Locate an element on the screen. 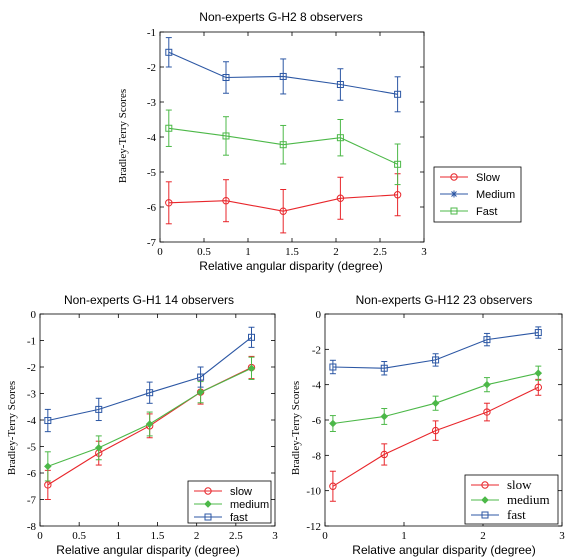 The height and width of the screenshot is (560, 567). series-unnamed is located at coordinates (283, 75).